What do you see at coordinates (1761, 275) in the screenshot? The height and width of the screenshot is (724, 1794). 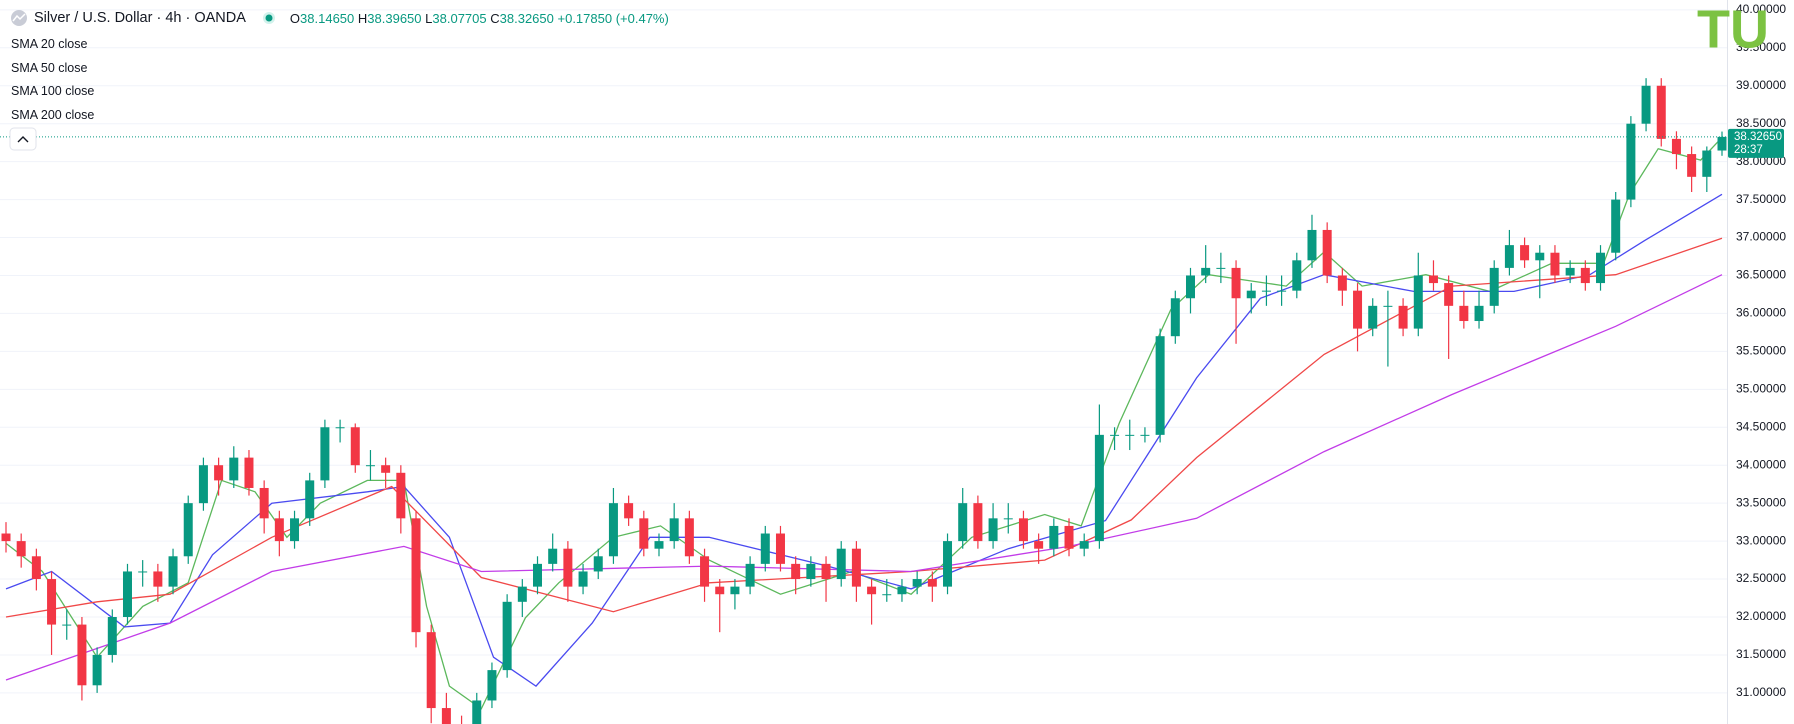 I see `y-tick-label: 36.50000` at bounding box center [1761, 275].